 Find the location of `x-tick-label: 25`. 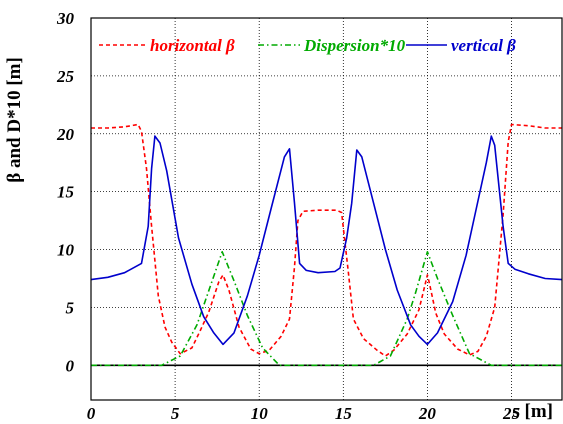

x-tick-label: 25 is located at coordinates (511, 413).